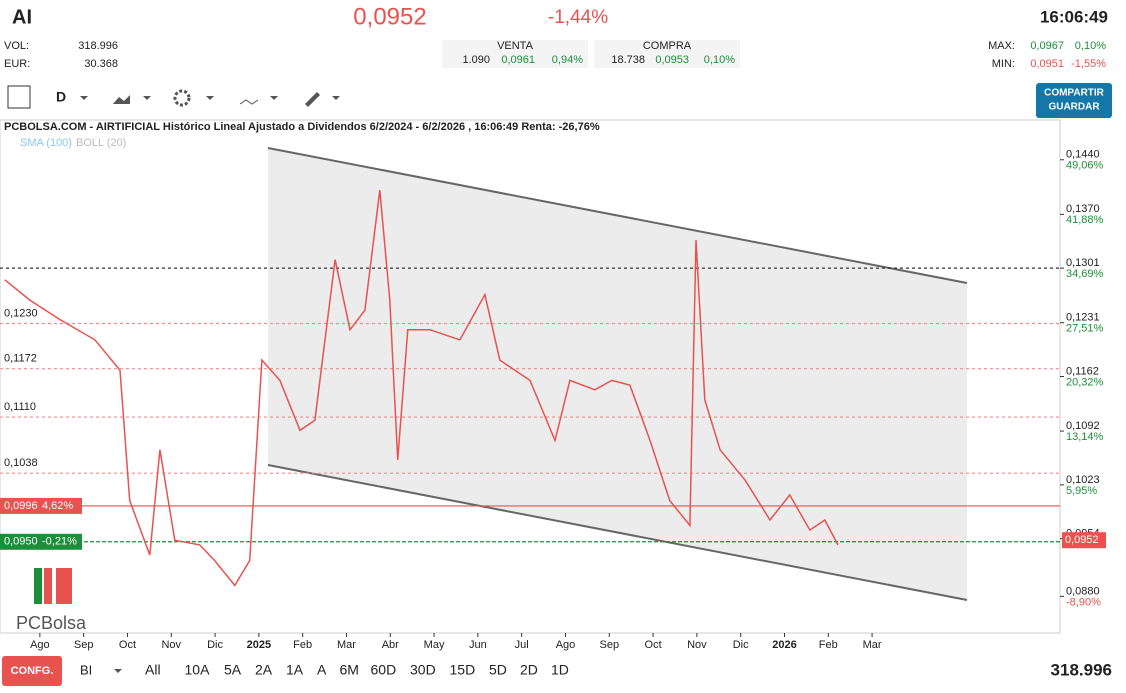  Describe the element at coordinates (1083, 426) in the screenshot. I see `y-tick-label: 0,1092` at that location.